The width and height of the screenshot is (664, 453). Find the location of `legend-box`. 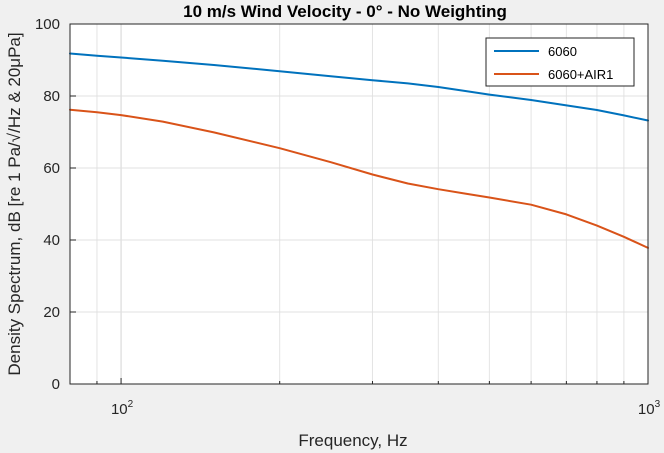

legend-box is located at coordinates (560, 62).